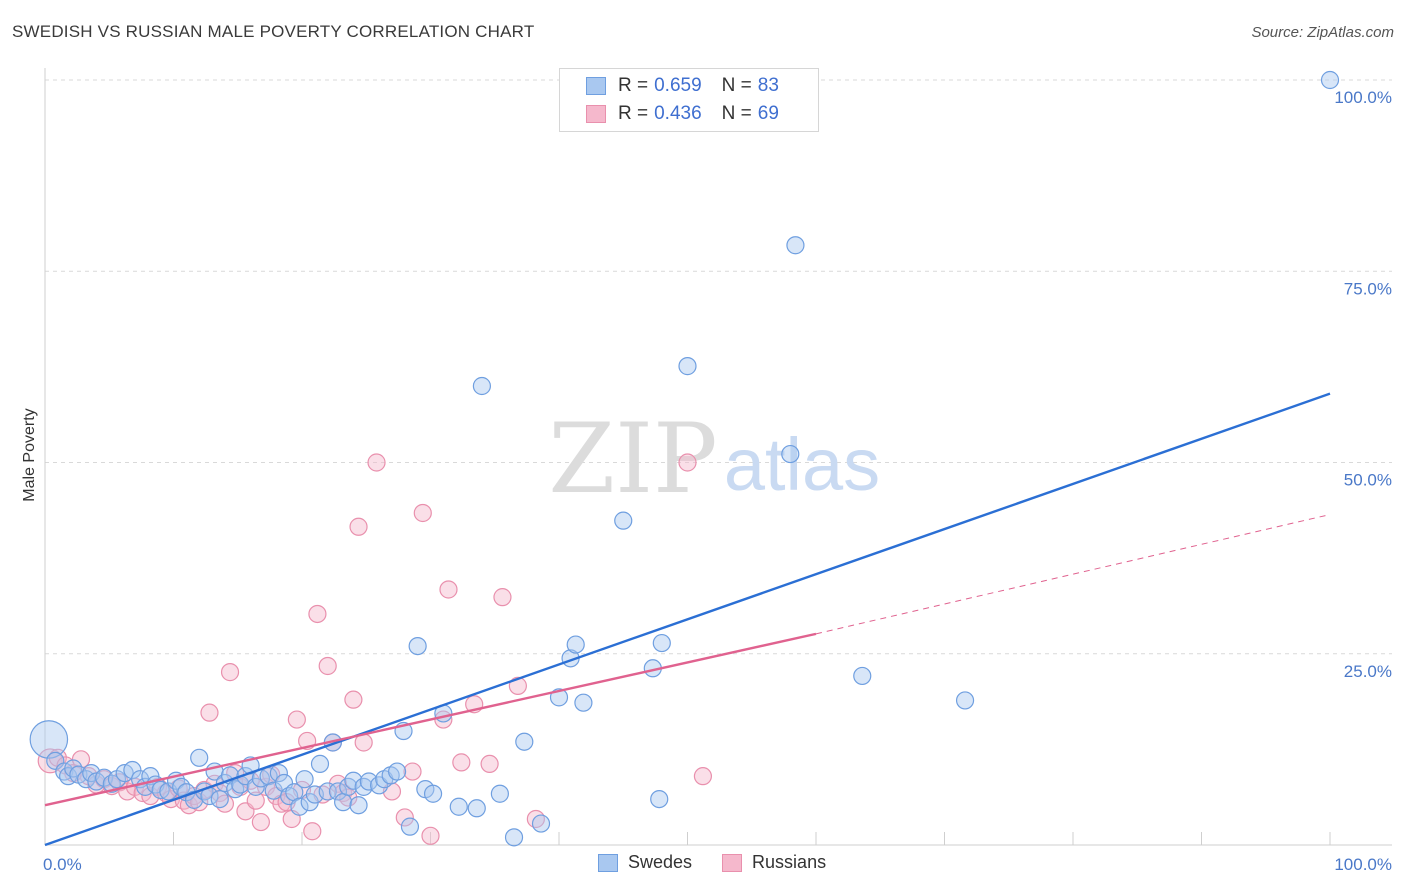 The image size is (1406, 892). Describe the element at coordinates (678, 85) in the screenshot. I see `legend-r-value: 0.659` at that location.